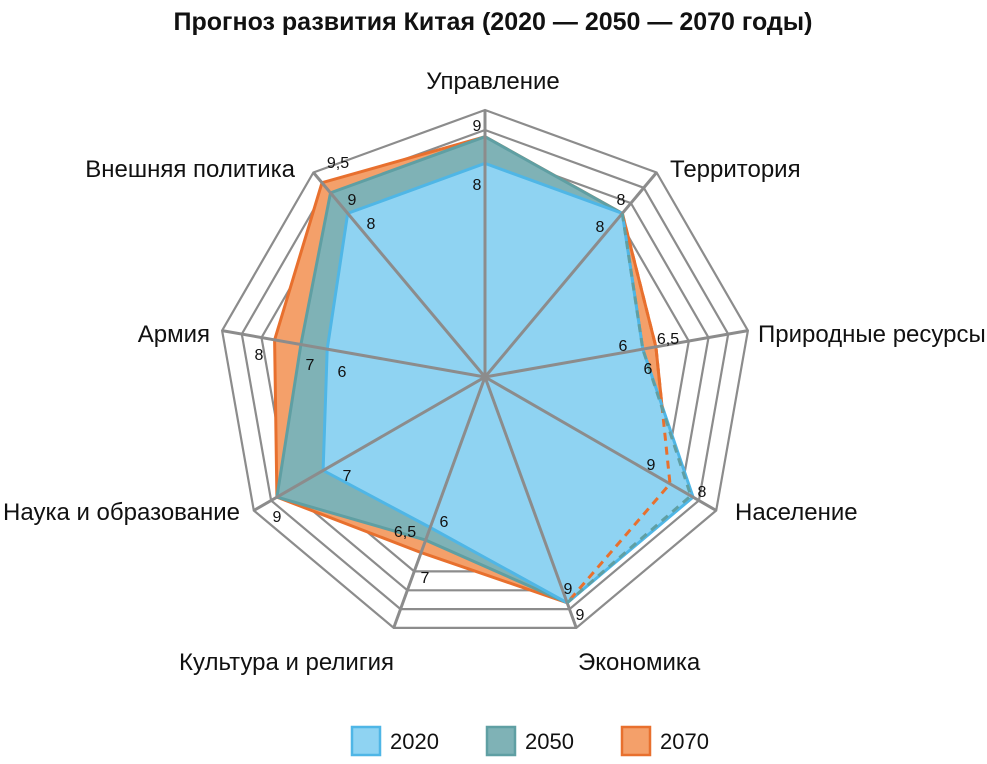 Image resolution: width=987 pixels, height=764 pixels. Describe the element at coordinates (405, 532) in the screenshot. I see `value-label-2050-6: 6,5` at that location.